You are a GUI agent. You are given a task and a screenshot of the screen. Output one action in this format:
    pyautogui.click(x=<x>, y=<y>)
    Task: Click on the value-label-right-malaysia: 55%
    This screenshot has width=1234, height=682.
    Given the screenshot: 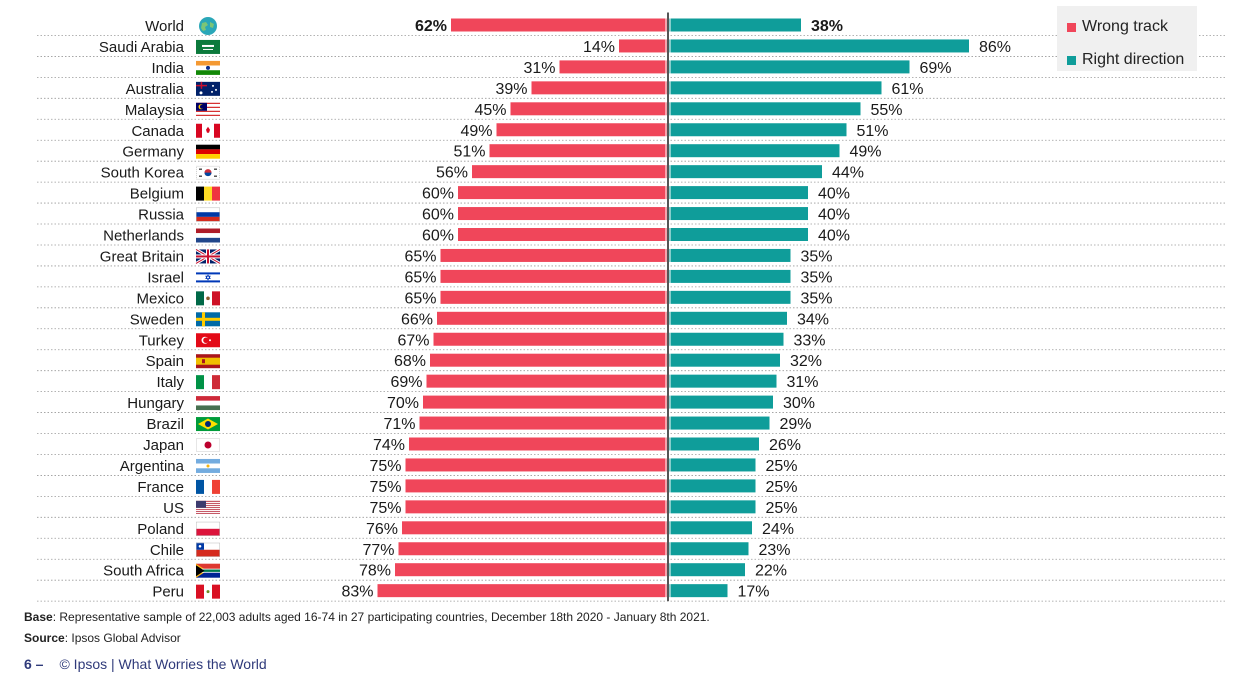 What is the action you would take?
    pyautogui.click(x=887, y=110)
    